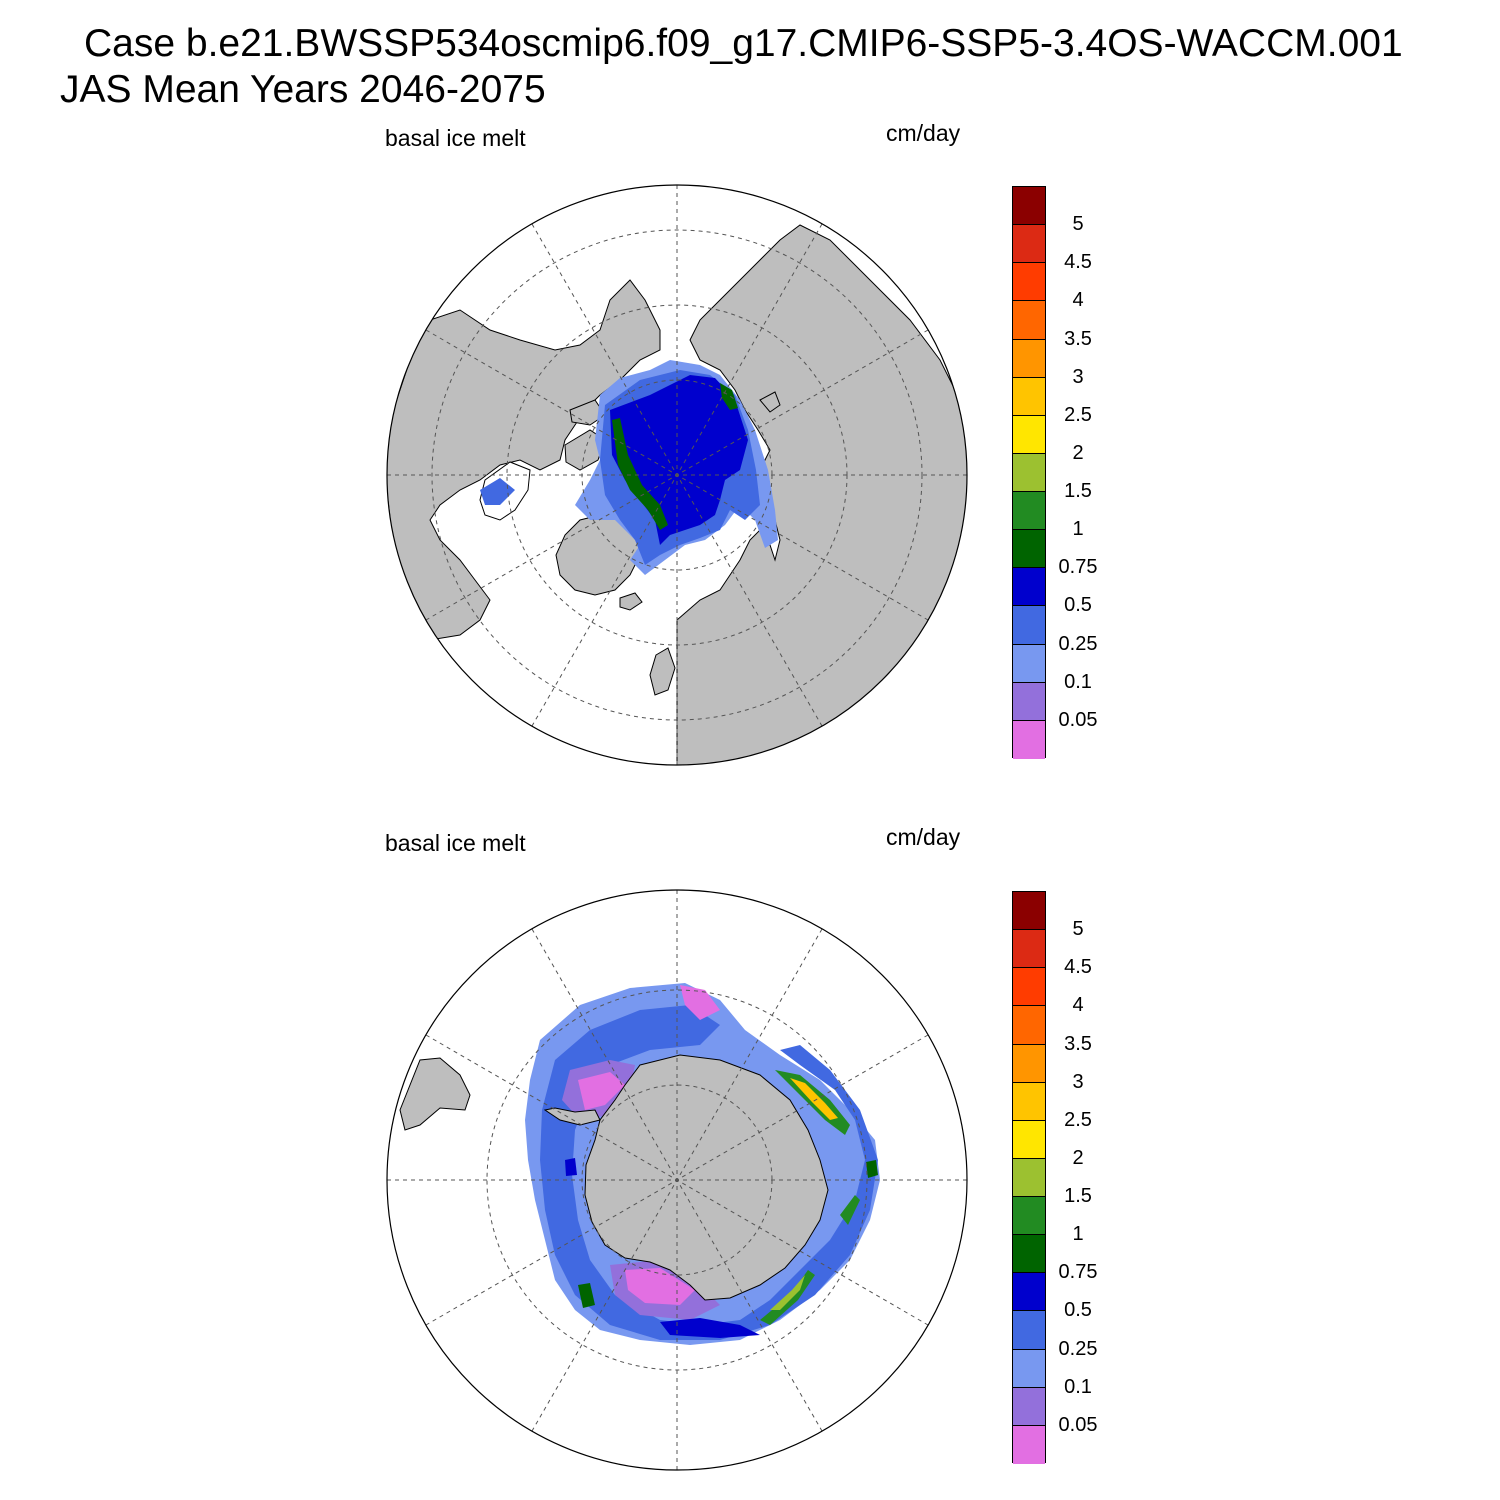 The width and height of the screenshot is (1500, 1500). I want to click on ross-ice-edge-blue, so click(710, 1328).